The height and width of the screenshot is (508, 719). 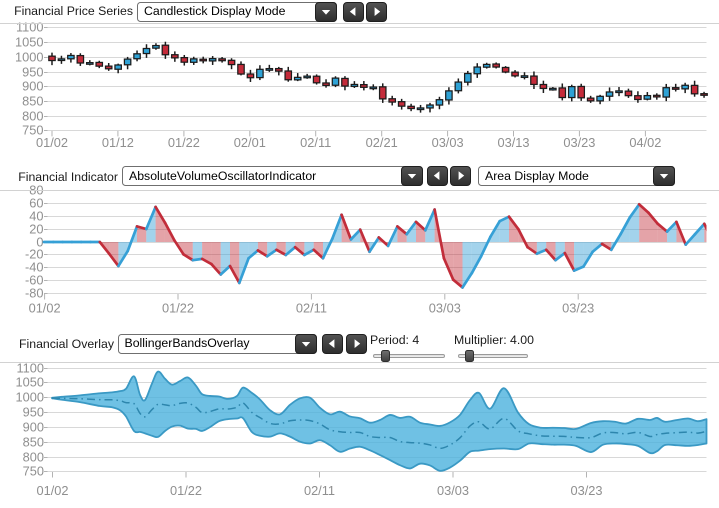 I want to click on svg-text: 03/13, so click(x=513, y=142).